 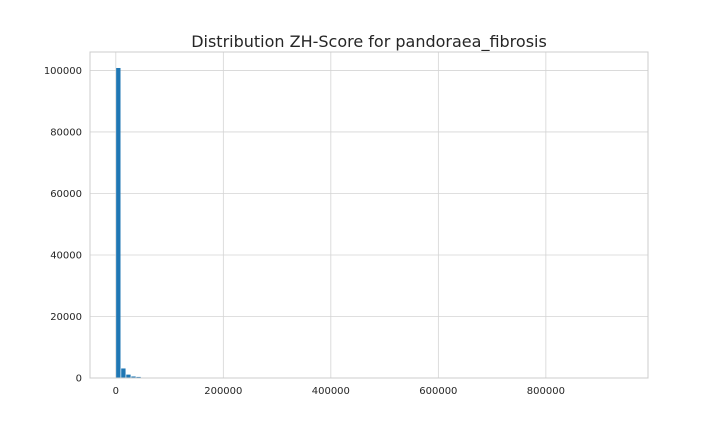 I want to click on x-axis-ticks: 0 200000 400000 600000 800000, so click(x=339, y=391).